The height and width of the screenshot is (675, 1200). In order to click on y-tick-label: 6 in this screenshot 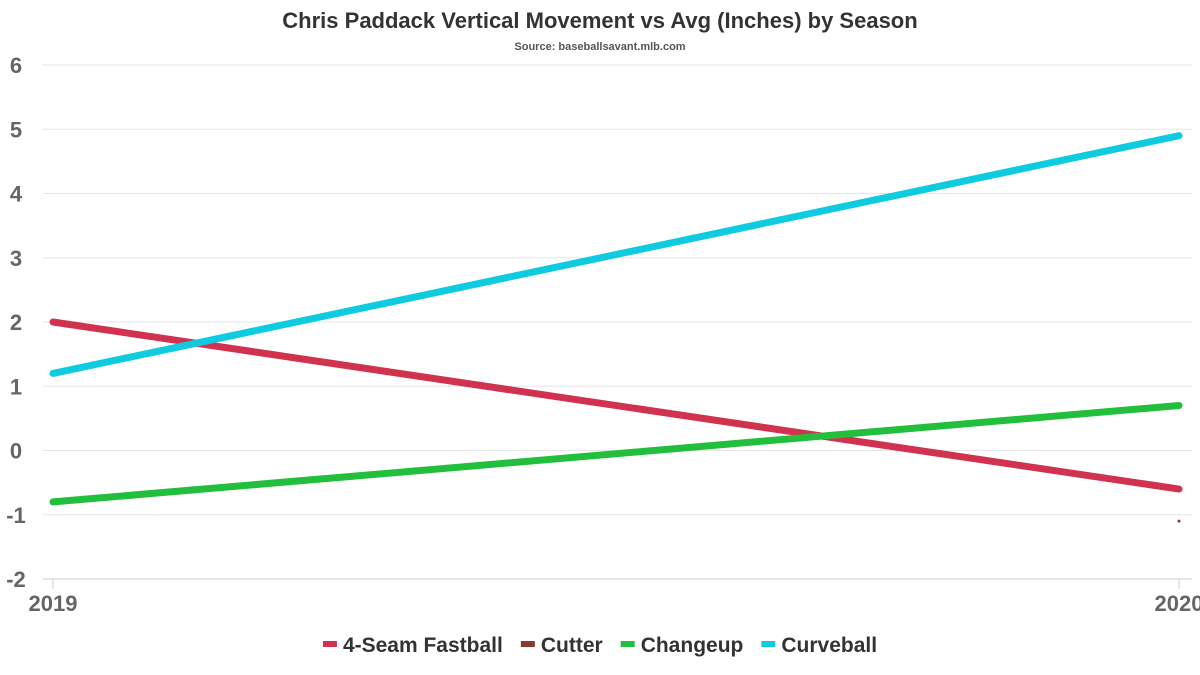, I will do `click(16, 65)`.